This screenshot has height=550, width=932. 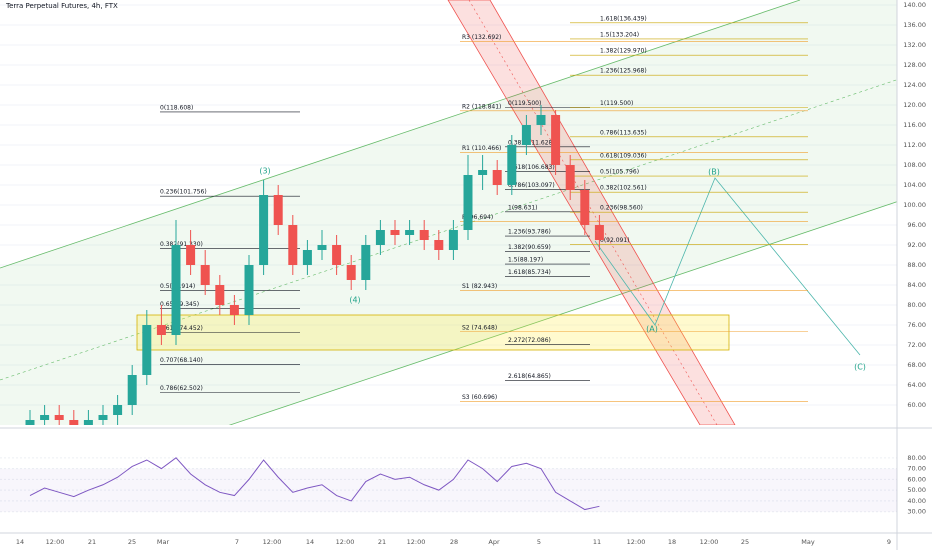 I want to click on x-tick-label: May, so click(x=808, y=542).